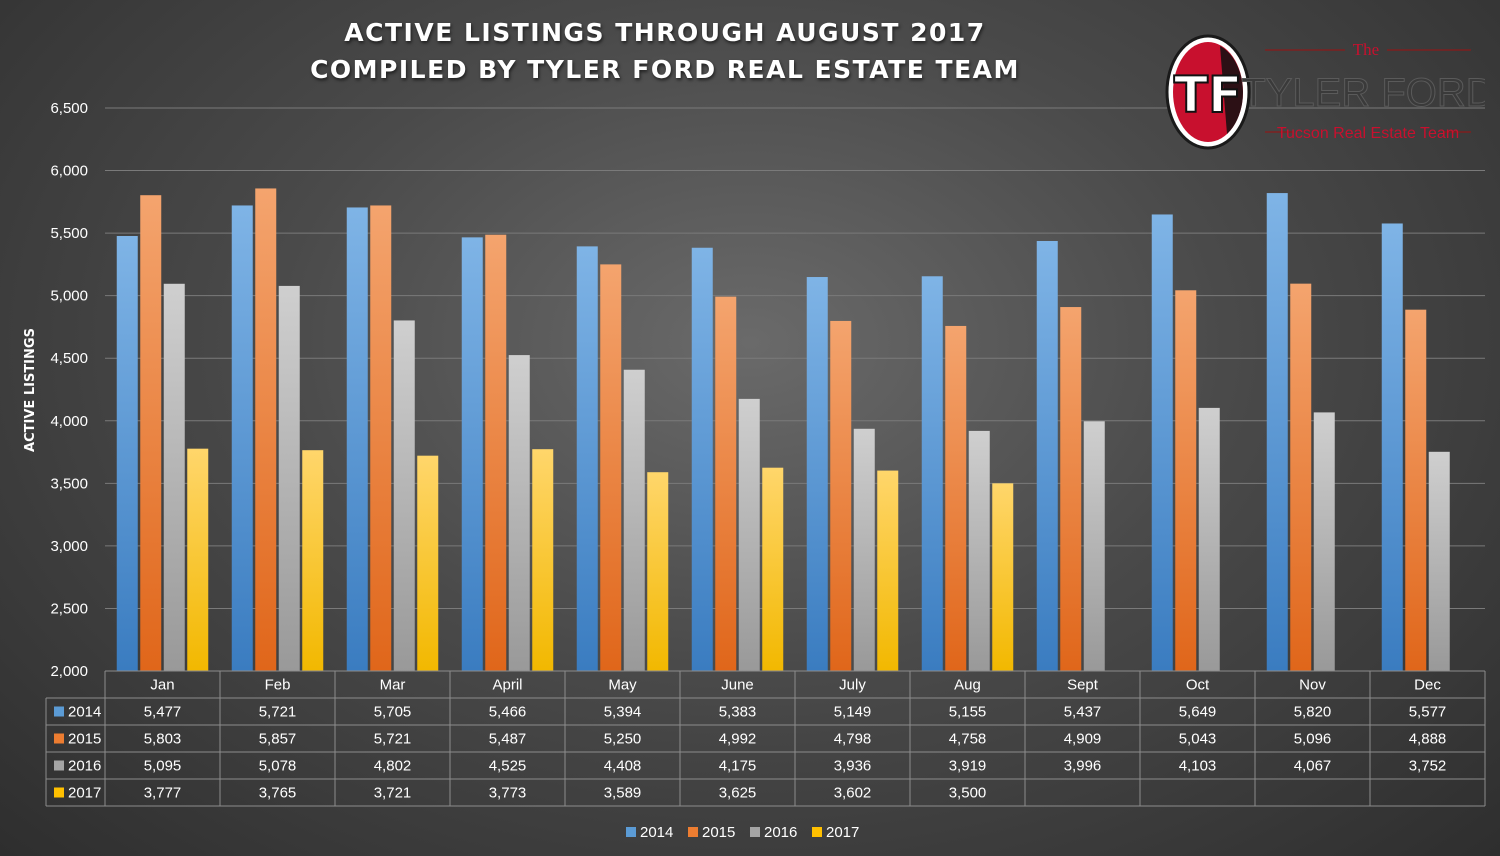 The height and width of the screenshot is (856, 1500). What do you see at coordinates (817, 474) in the screenshot?
I see `bar-2014-july` at bounding box center [817, 474].